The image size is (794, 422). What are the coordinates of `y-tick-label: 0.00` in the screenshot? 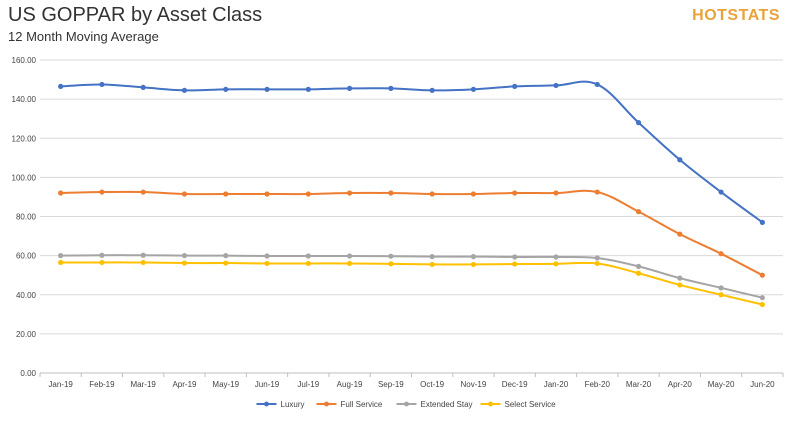 It's located at (28, 373).